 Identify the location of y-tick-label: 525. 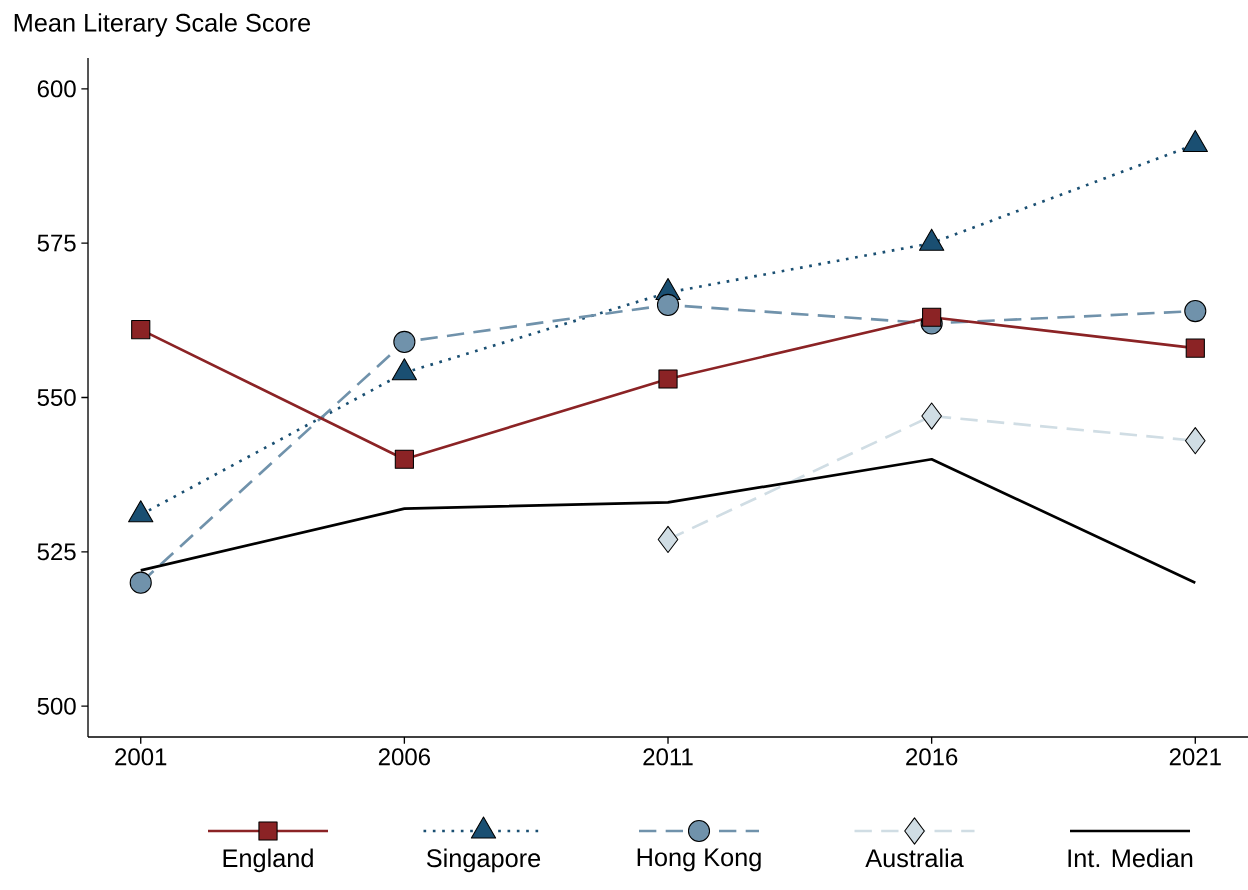
(56, 552).